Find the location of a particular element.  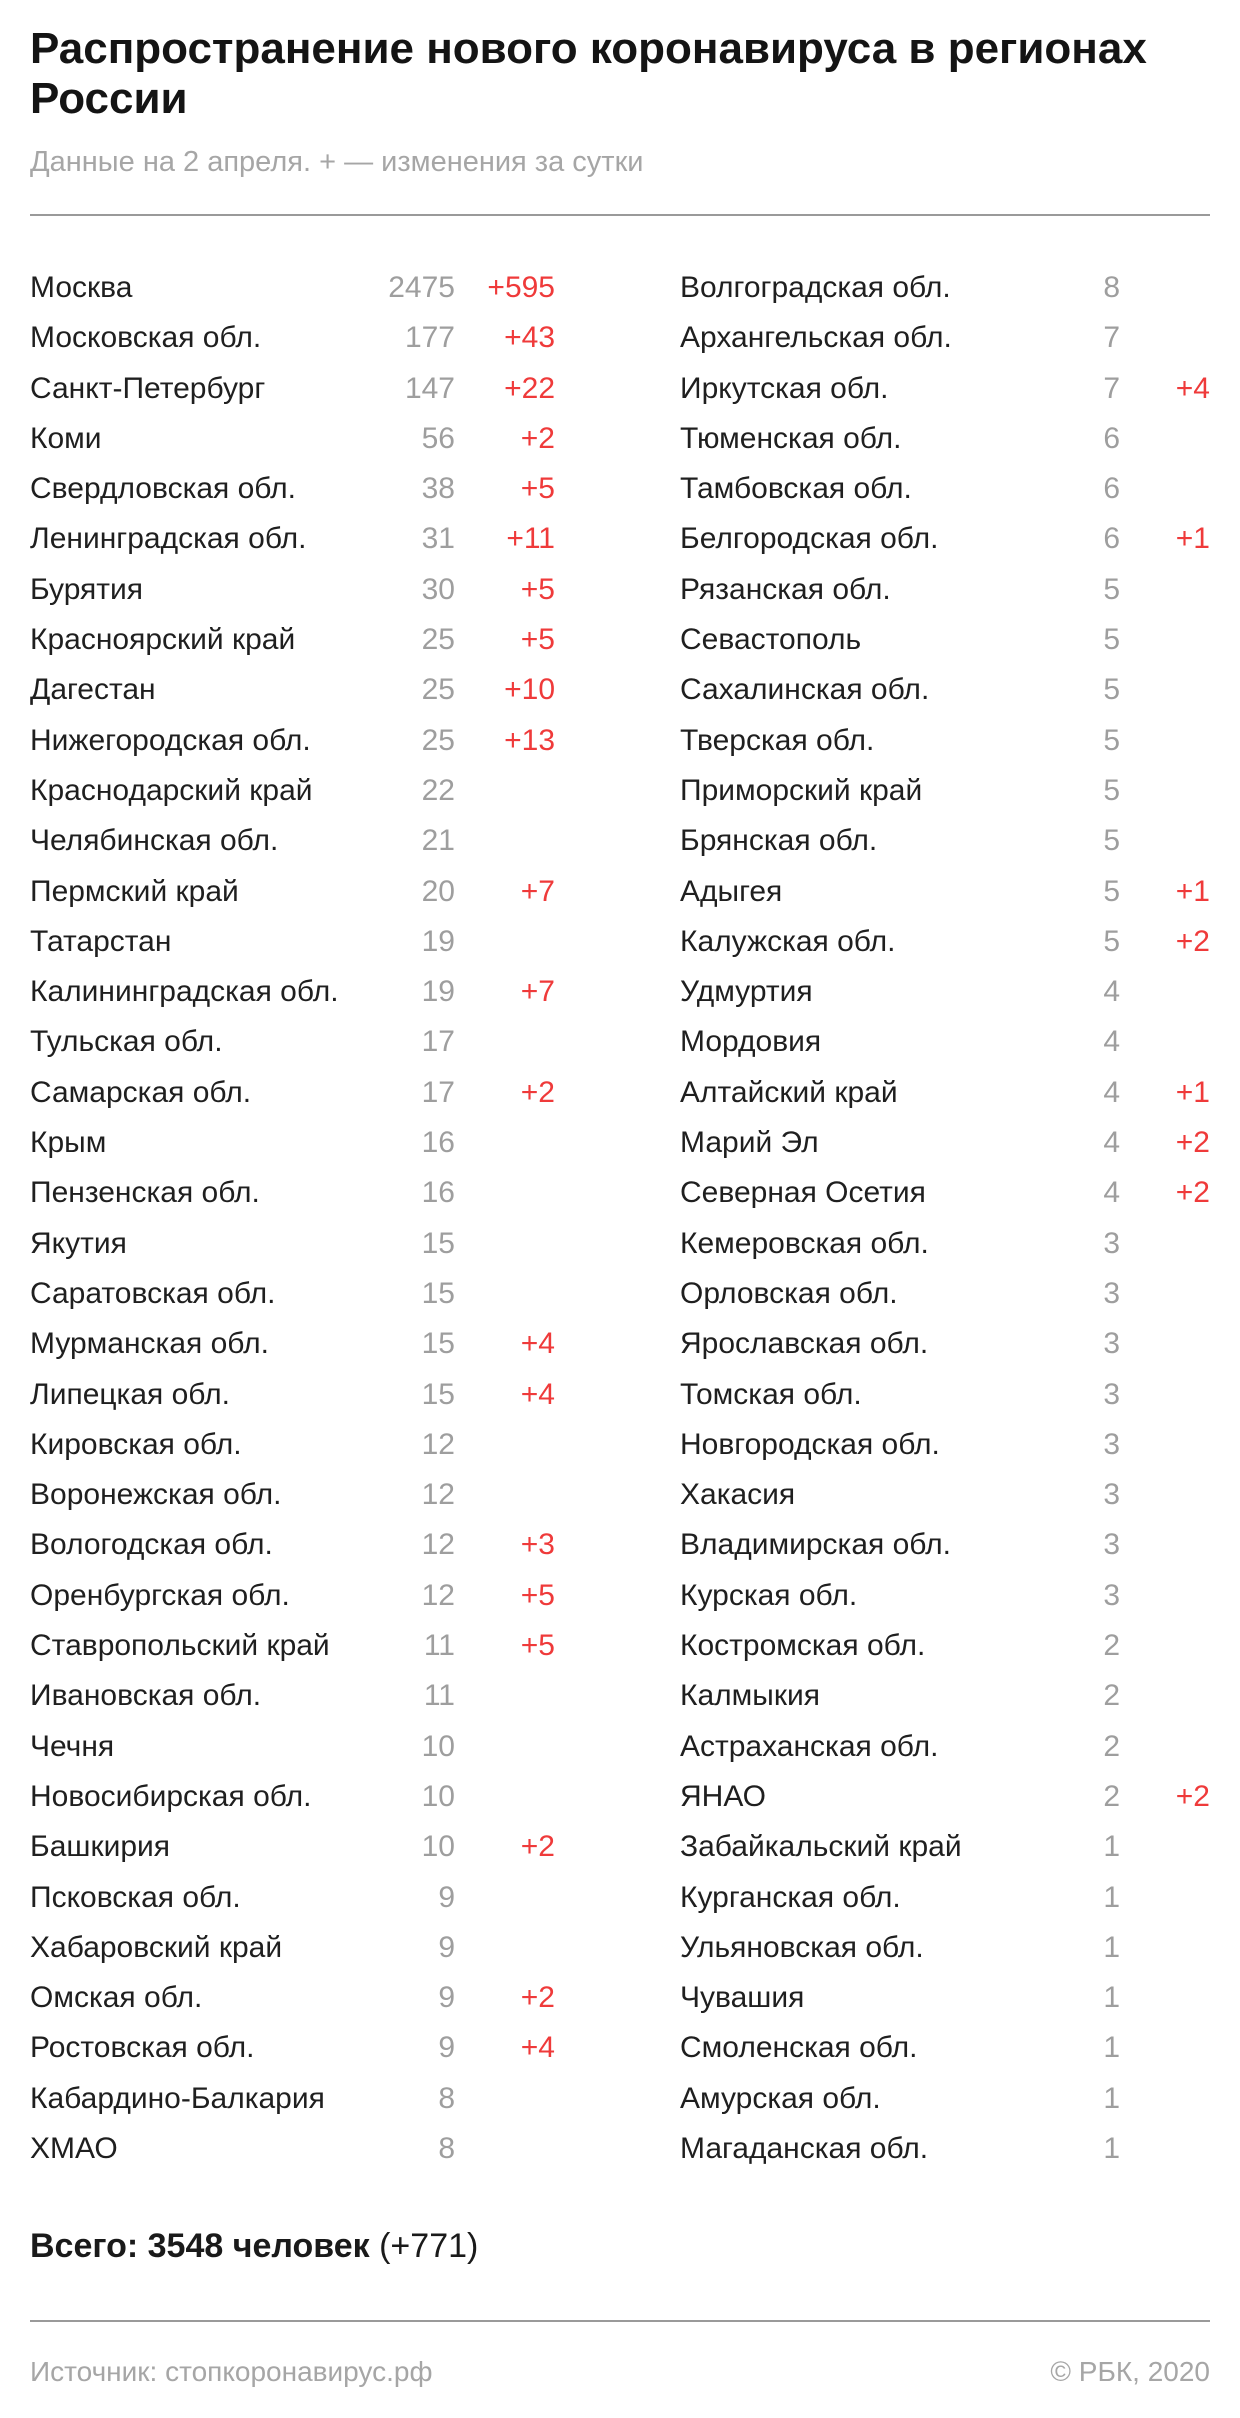

region-name: Костромская обл. is located at coordinates (803, 1646).